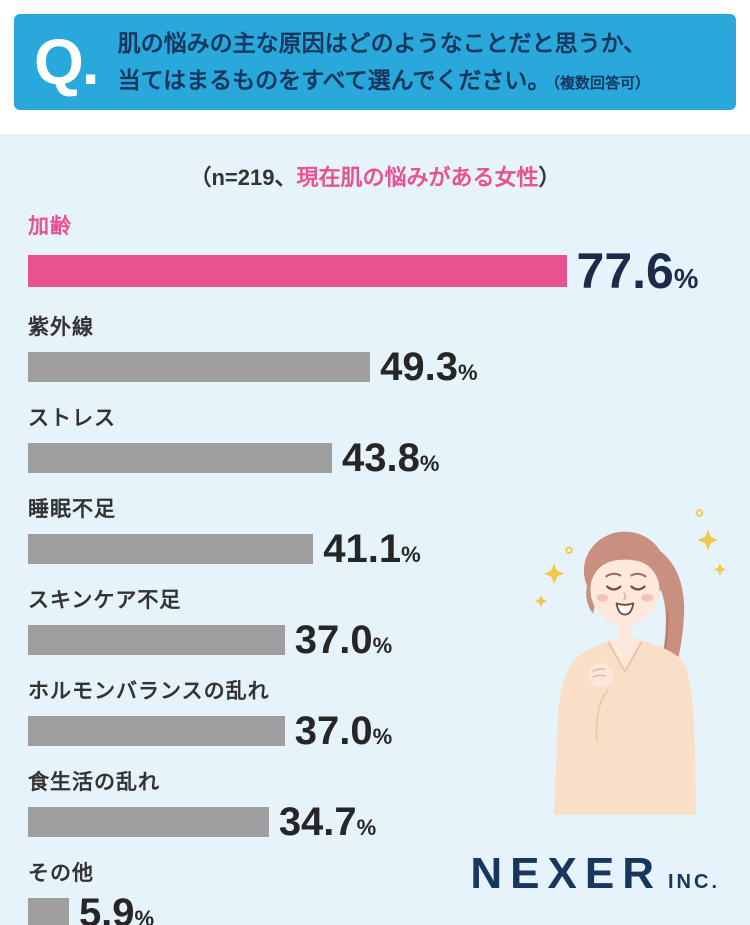 The image size is (750, 925). I want to click on bar-label: ホルモンバランスの乱れ, so click(149, 691).